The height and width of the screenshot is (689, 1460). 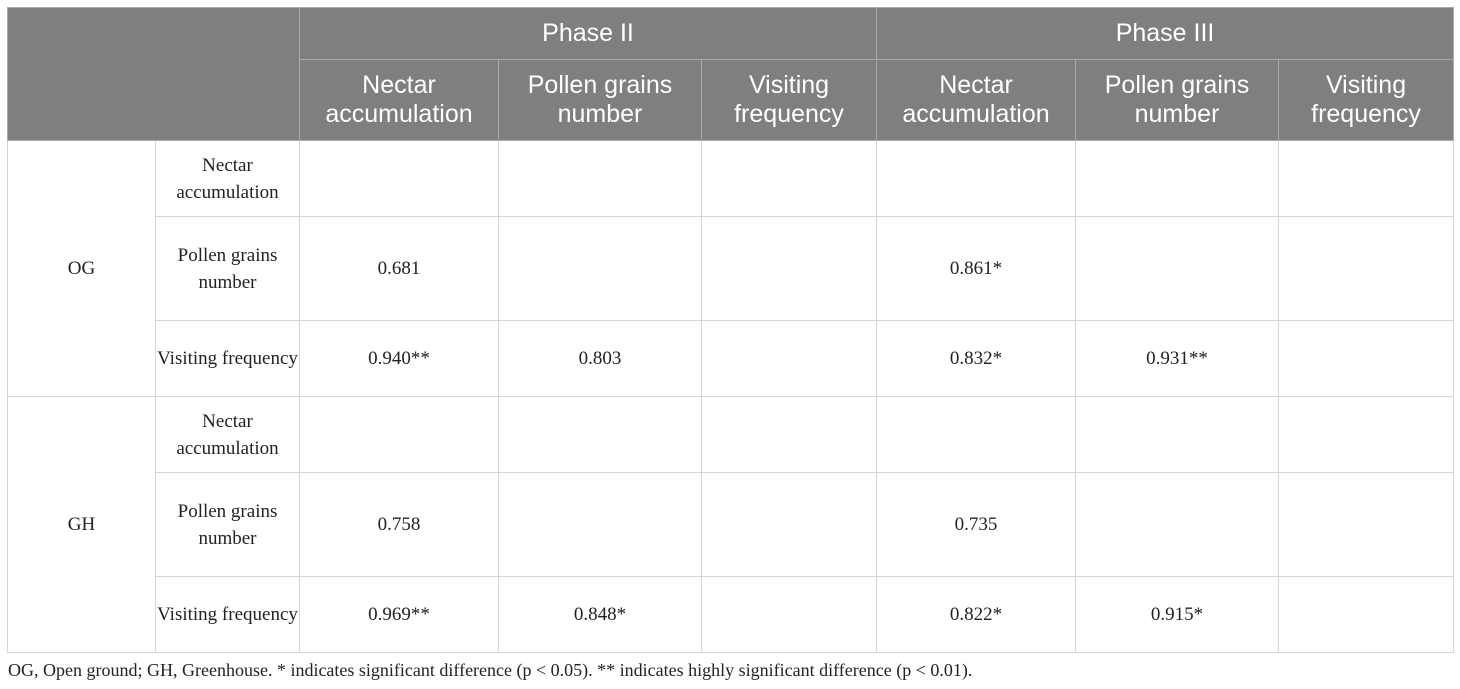 What do you see at coordinates (976, 524) in the screenshot?
I see `table-cell: 0.735` at bounding box center [976, 524].